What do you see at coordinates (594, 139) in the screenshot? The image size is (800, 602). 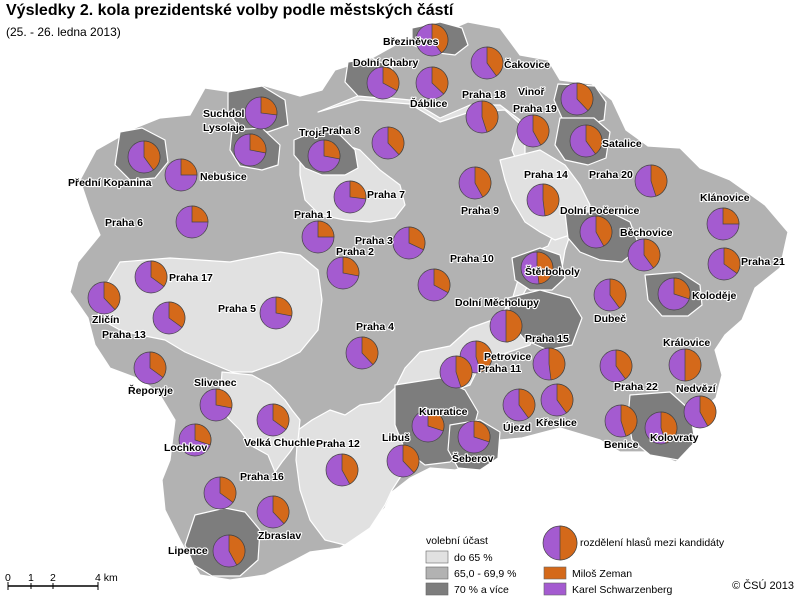 I see `pie-satalice-zeman-slice` at bounding box center [594, 139].